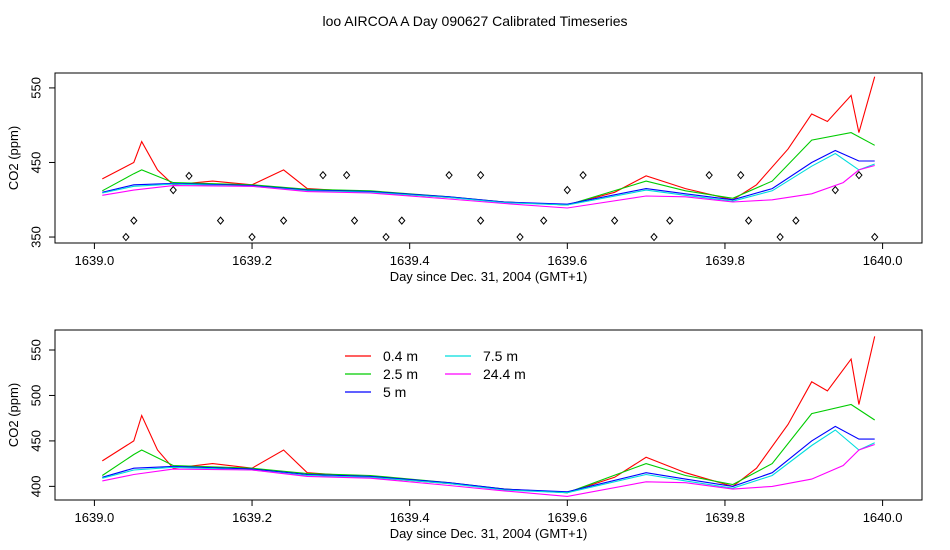 This screenshot has width=950, height=550. What do you see at coordinates (504, 374) in the screenshot?
I see `legend-label: 24.4 m` at bounding box center [504, 374].